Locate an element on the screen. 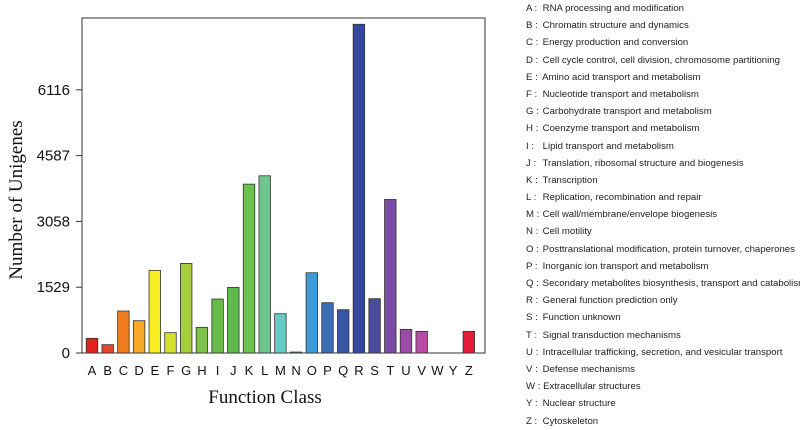 The width and height of the screenshot is (800, 430). legend-key: J : is located at coordinates (531, 163).